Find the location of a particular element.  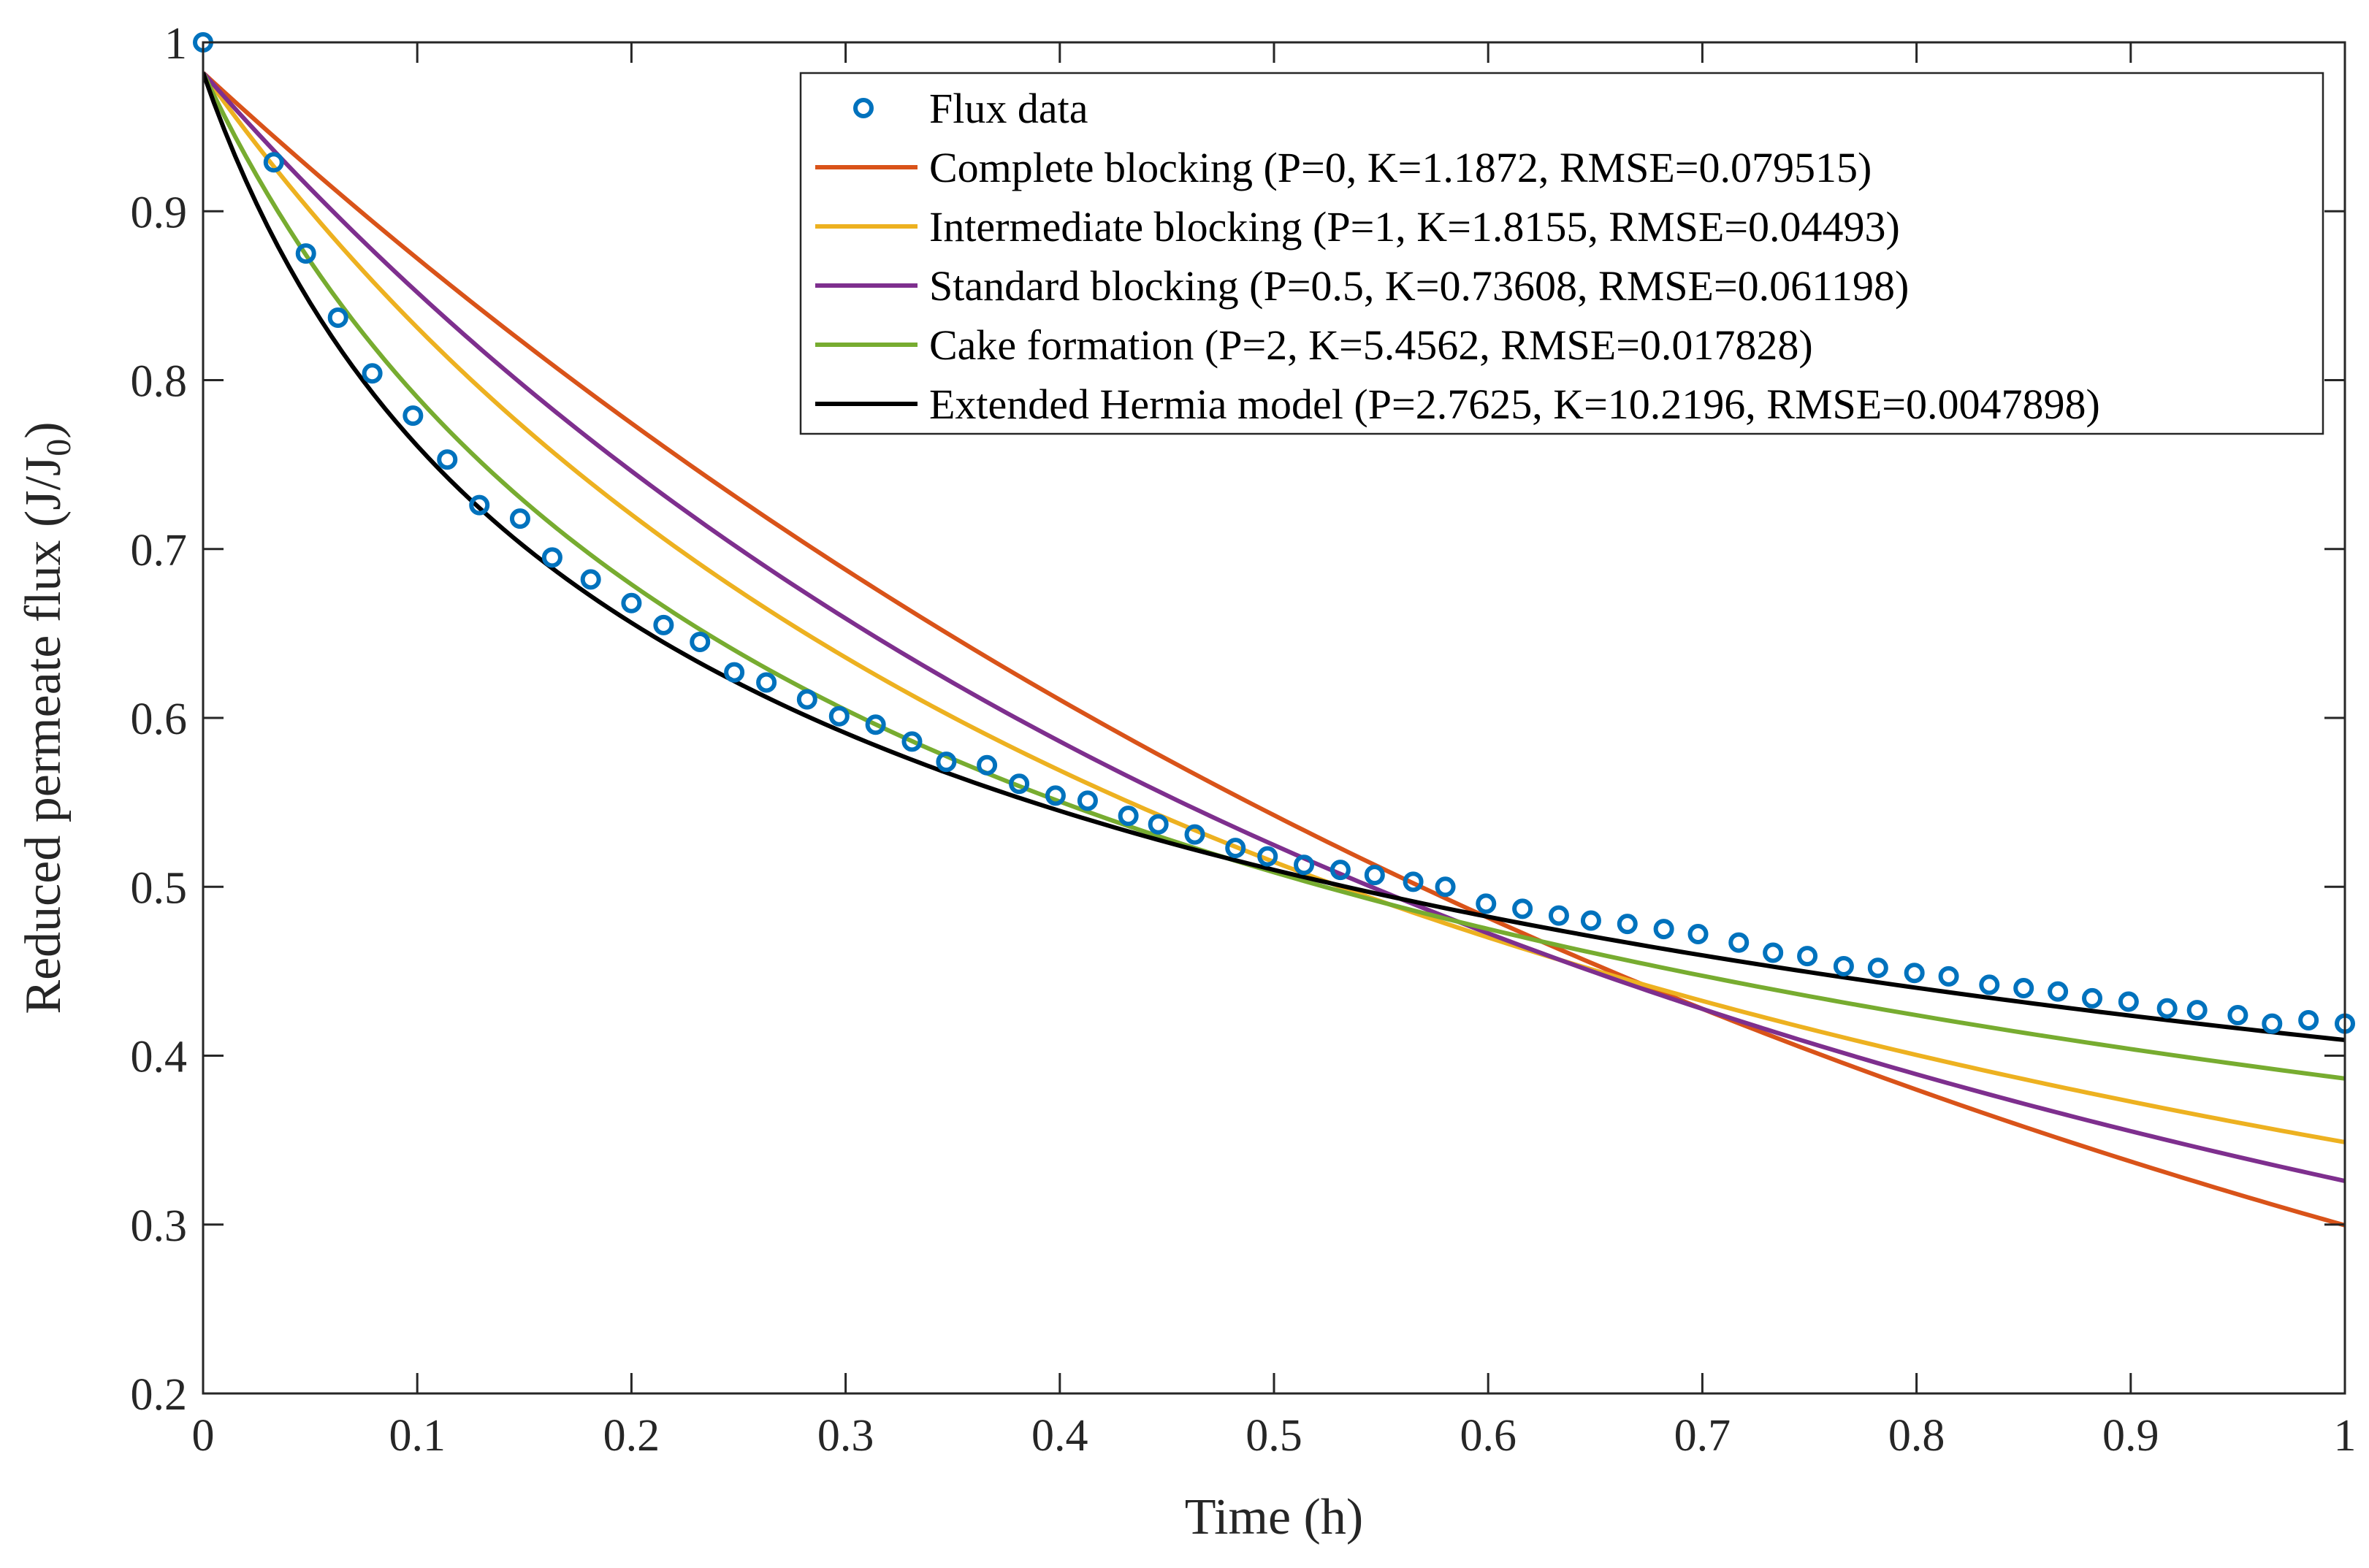

y-axis-label: Reduced permeate flux (J/J0) is located at coordinates (46, 717).